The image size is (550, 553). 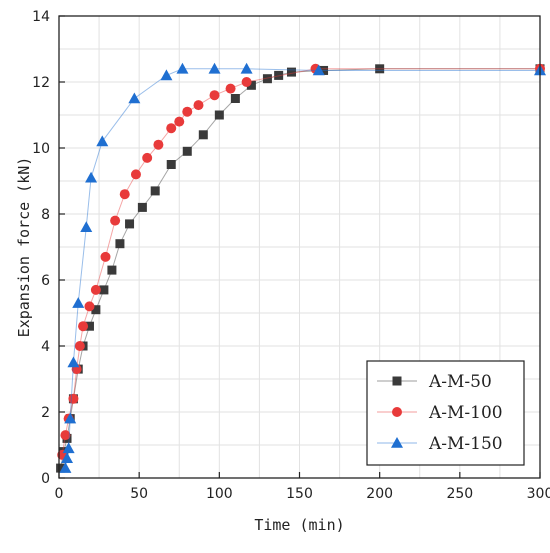 I want to click on y-tick-label: 4, so click(x=45, y=347).